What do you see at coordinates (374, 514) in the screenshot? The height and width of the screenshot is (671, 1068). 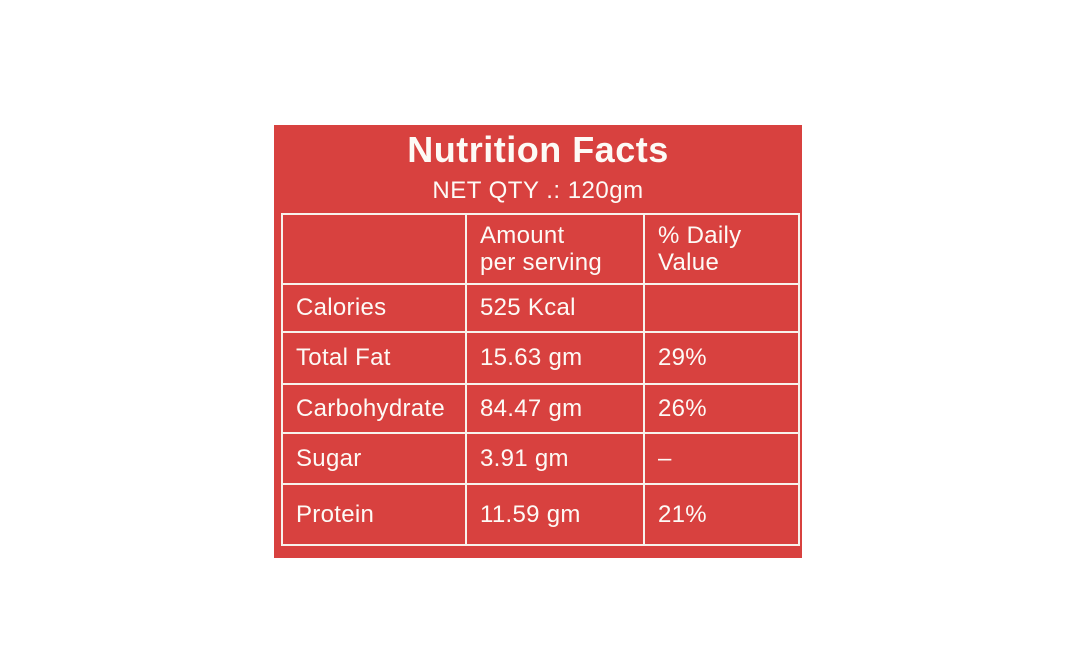 I see `nutrient-name-cell: Protein` at bounding box center [374, 514].